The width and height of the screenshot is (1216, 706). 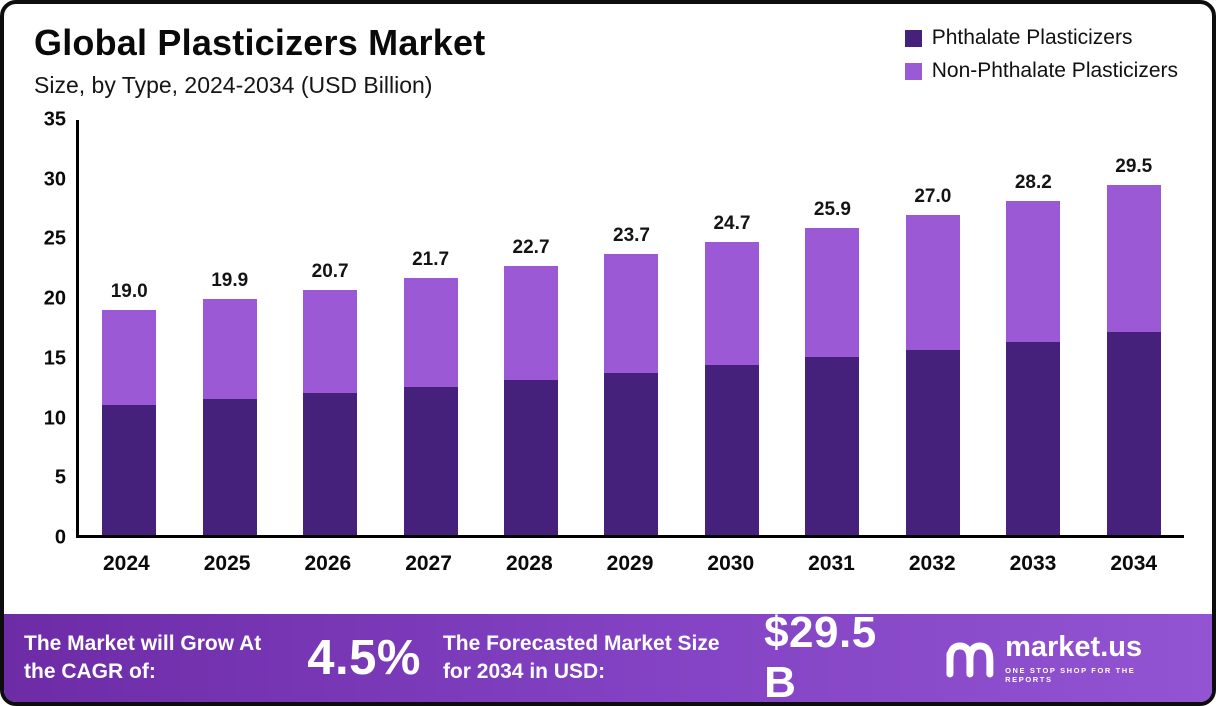 I want to click on cagr-label: The Market will Grow At the CAGR of:, so click(x=143, y=657).